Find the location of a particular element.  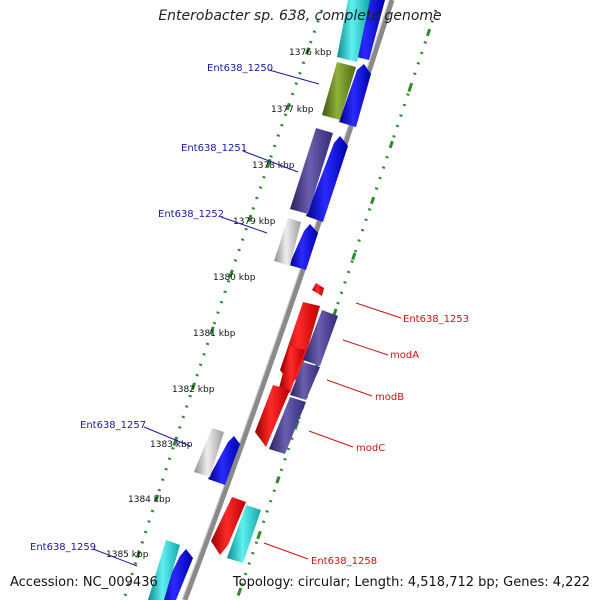

kbp-label-1381: 1381 kbp is located at coordinates (214, 334).